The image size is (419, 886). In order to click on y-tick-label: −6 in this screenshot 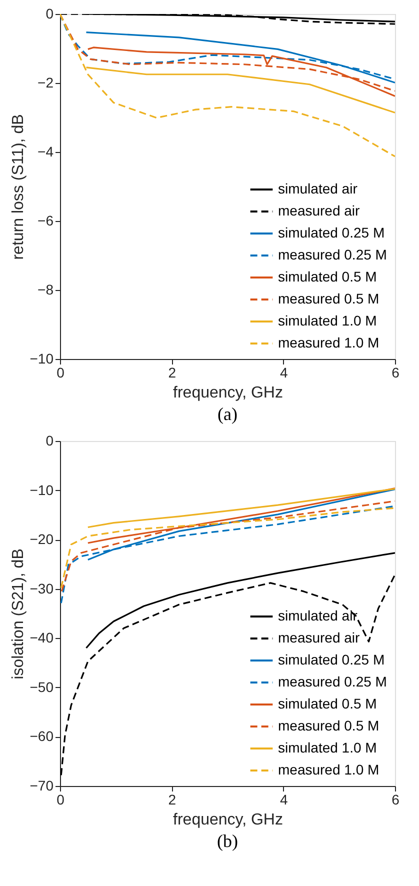, I will do `click(46, 220)`.